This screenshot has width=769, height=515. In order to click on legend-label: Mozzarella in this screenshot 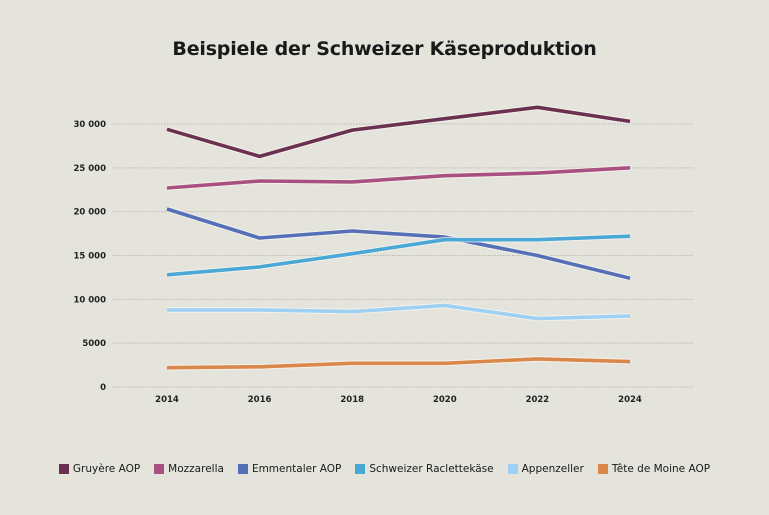, I will do `click(196, 469)`.